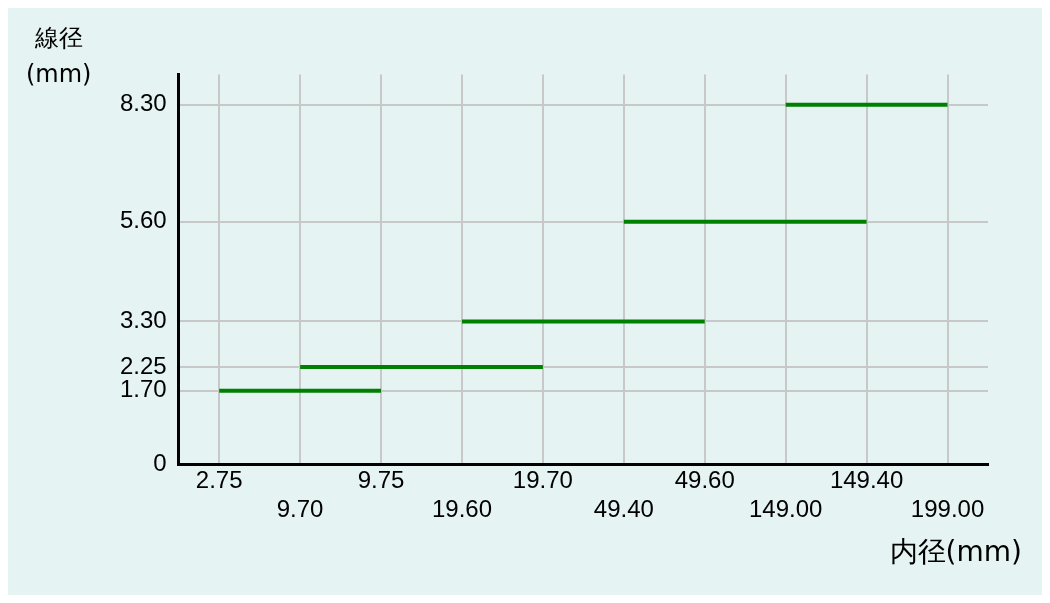  What do you see at coordinates (300, 509) in the screenshot?
I see `x-tick-label: 9.70` at bounding box center [300, 509].